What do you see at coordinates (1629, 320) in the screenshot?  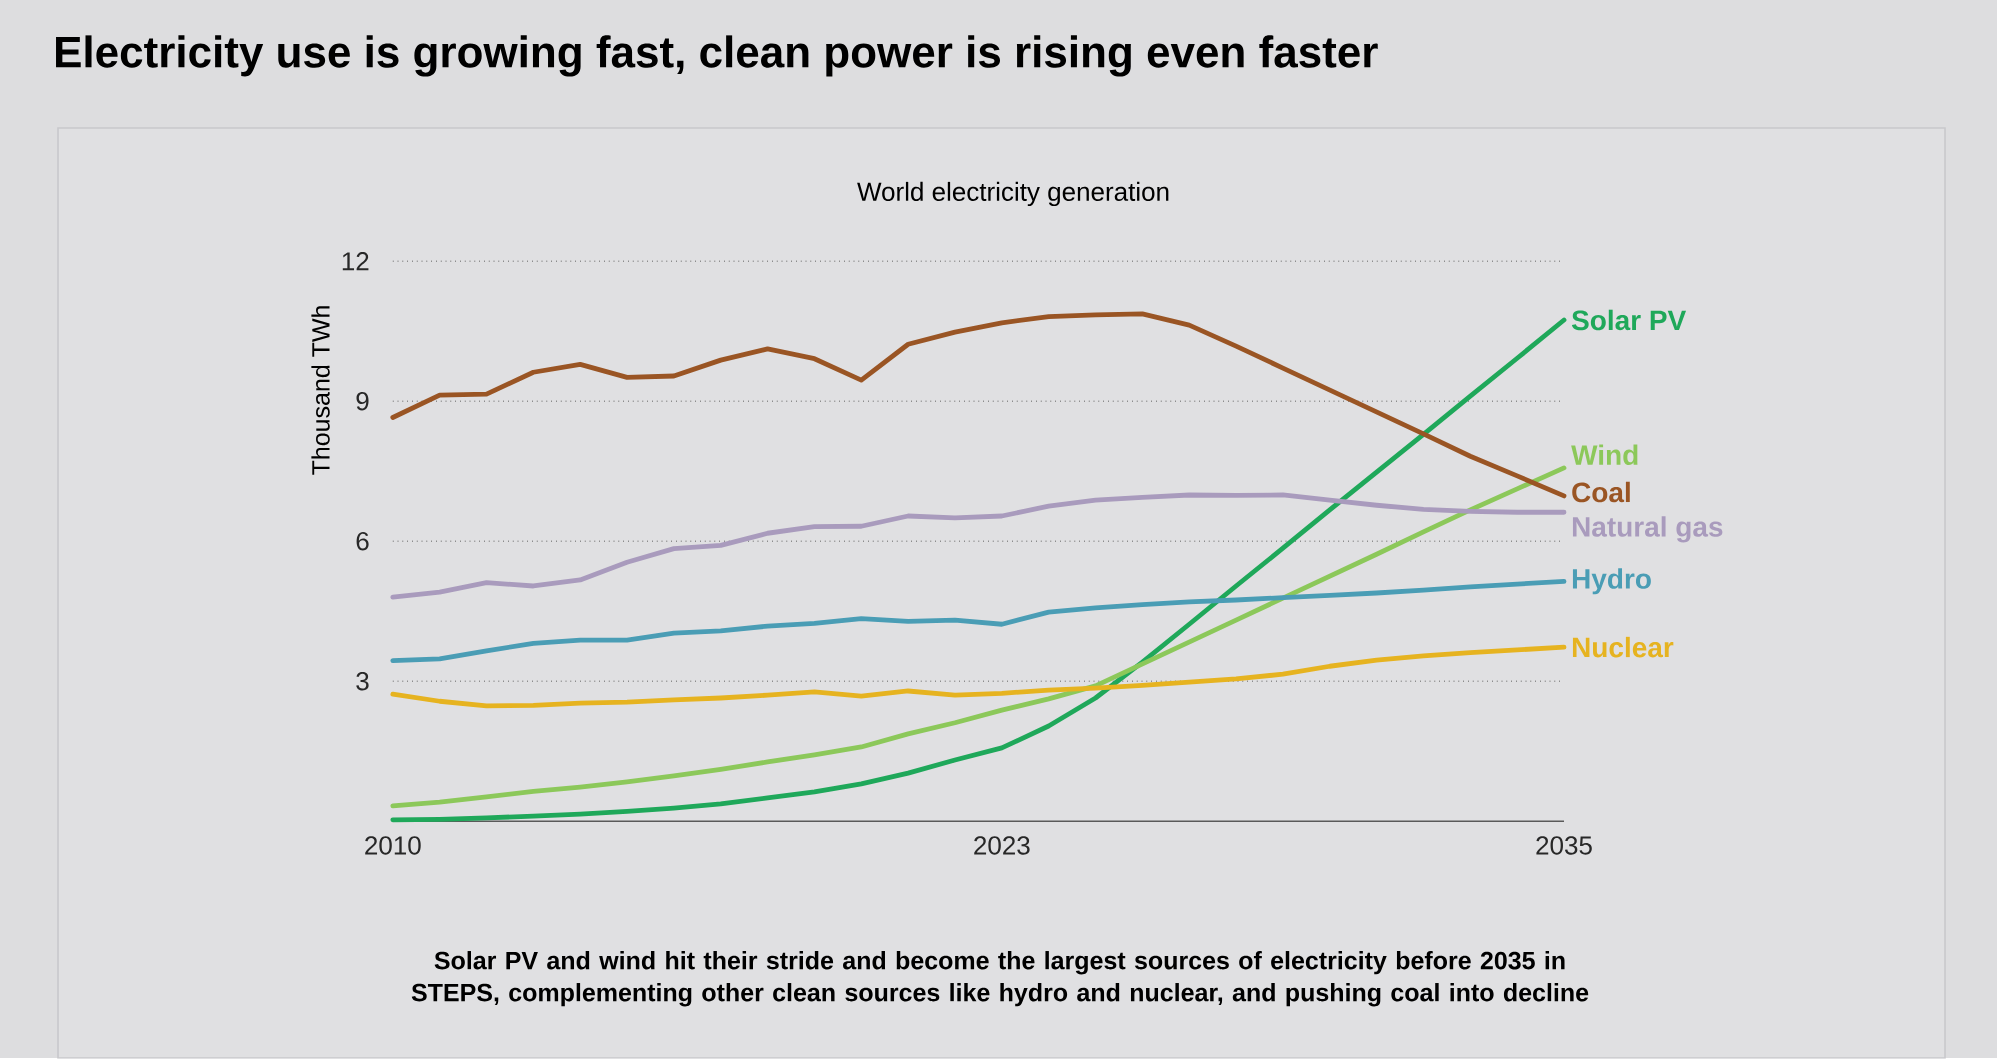 I see `series-label: Solar PV` at bounding box center [1629, 320].